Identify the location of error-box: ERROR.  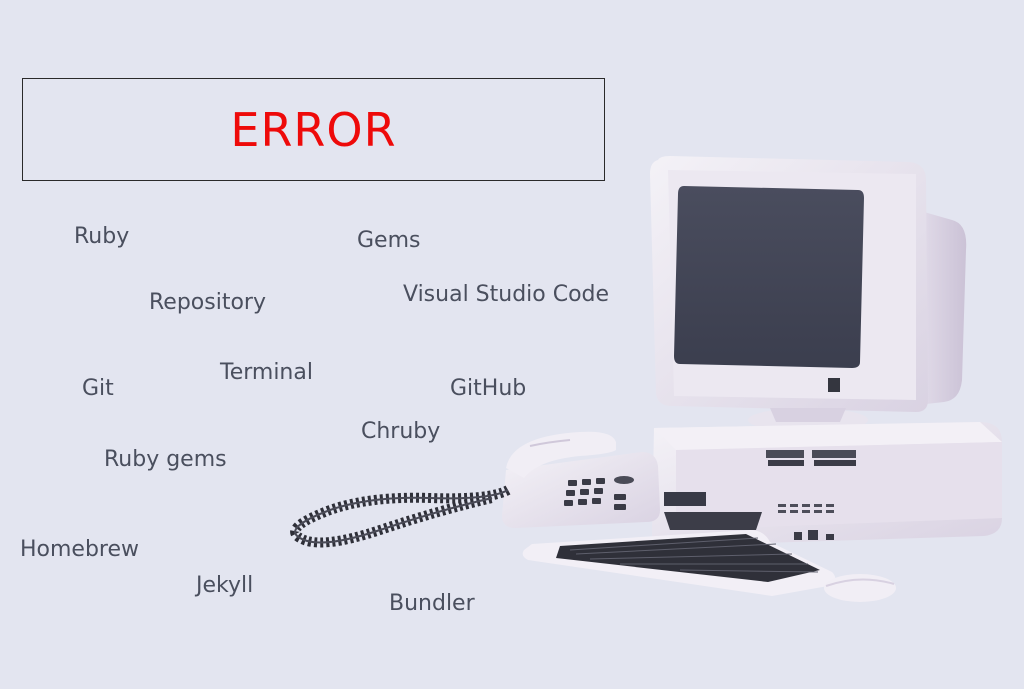
(313, 129).